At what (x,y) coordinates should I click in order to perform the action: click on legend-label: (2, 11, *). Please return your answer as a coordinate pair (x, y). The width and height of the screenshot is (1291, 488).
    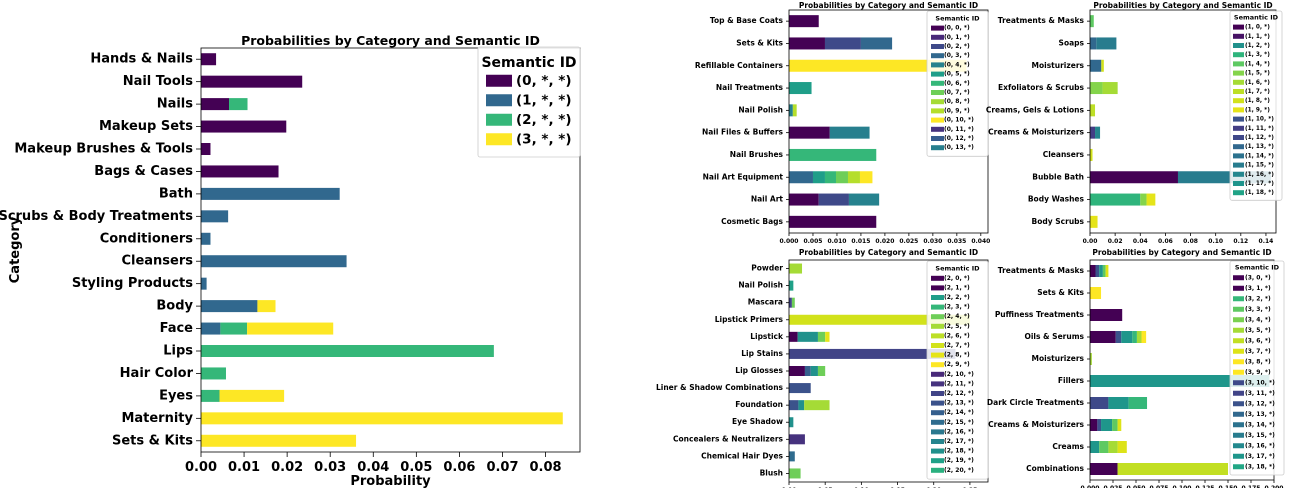
    Looking at the image, I should click on (959, 383).